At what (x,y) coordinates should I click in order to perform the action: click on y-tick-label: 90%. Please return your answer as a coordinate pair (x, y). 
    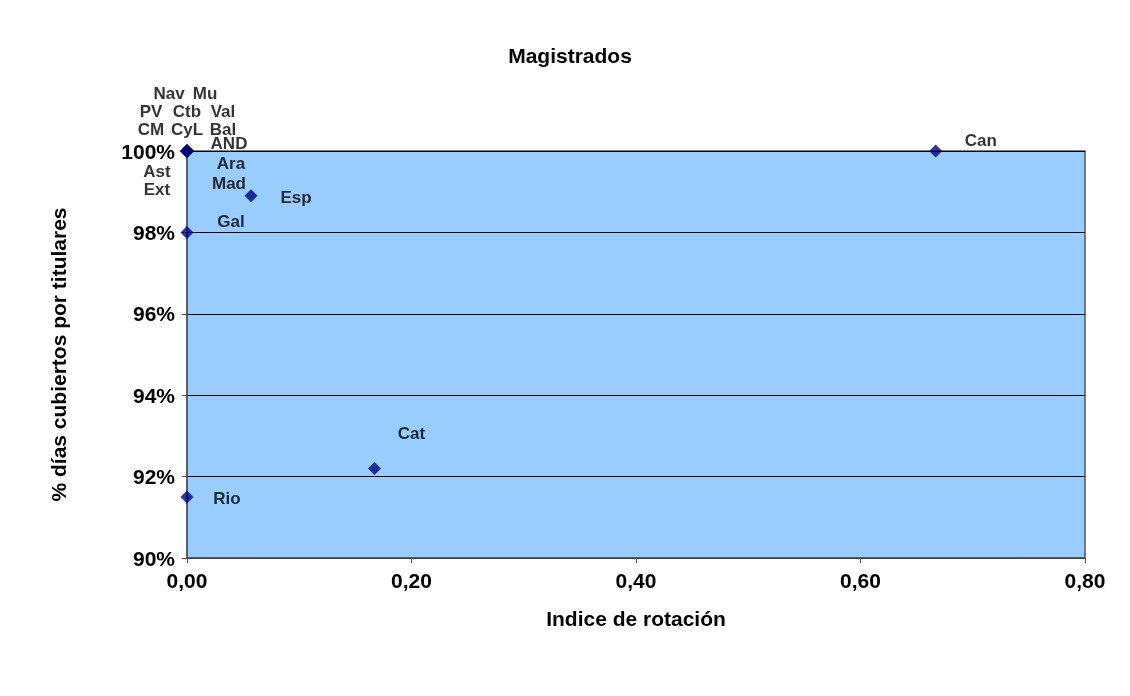
    Looking at the image, I should click on (154, 558).